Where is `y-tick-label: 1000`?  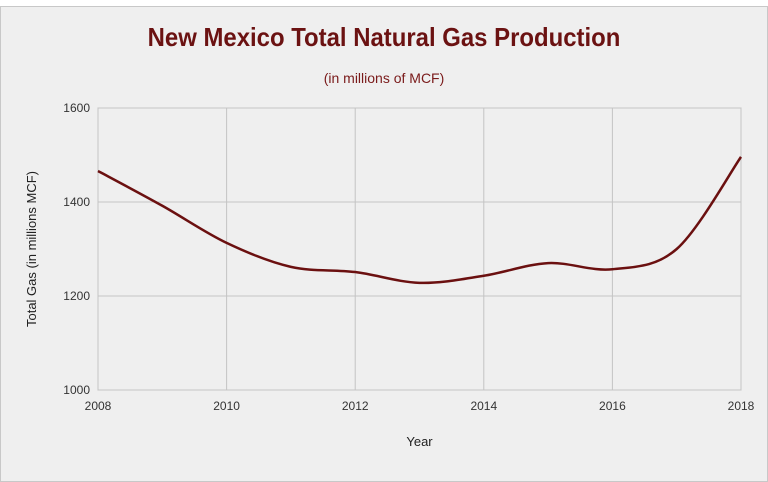 y-tick-label: 1000 is located at coordinates (76, 390).